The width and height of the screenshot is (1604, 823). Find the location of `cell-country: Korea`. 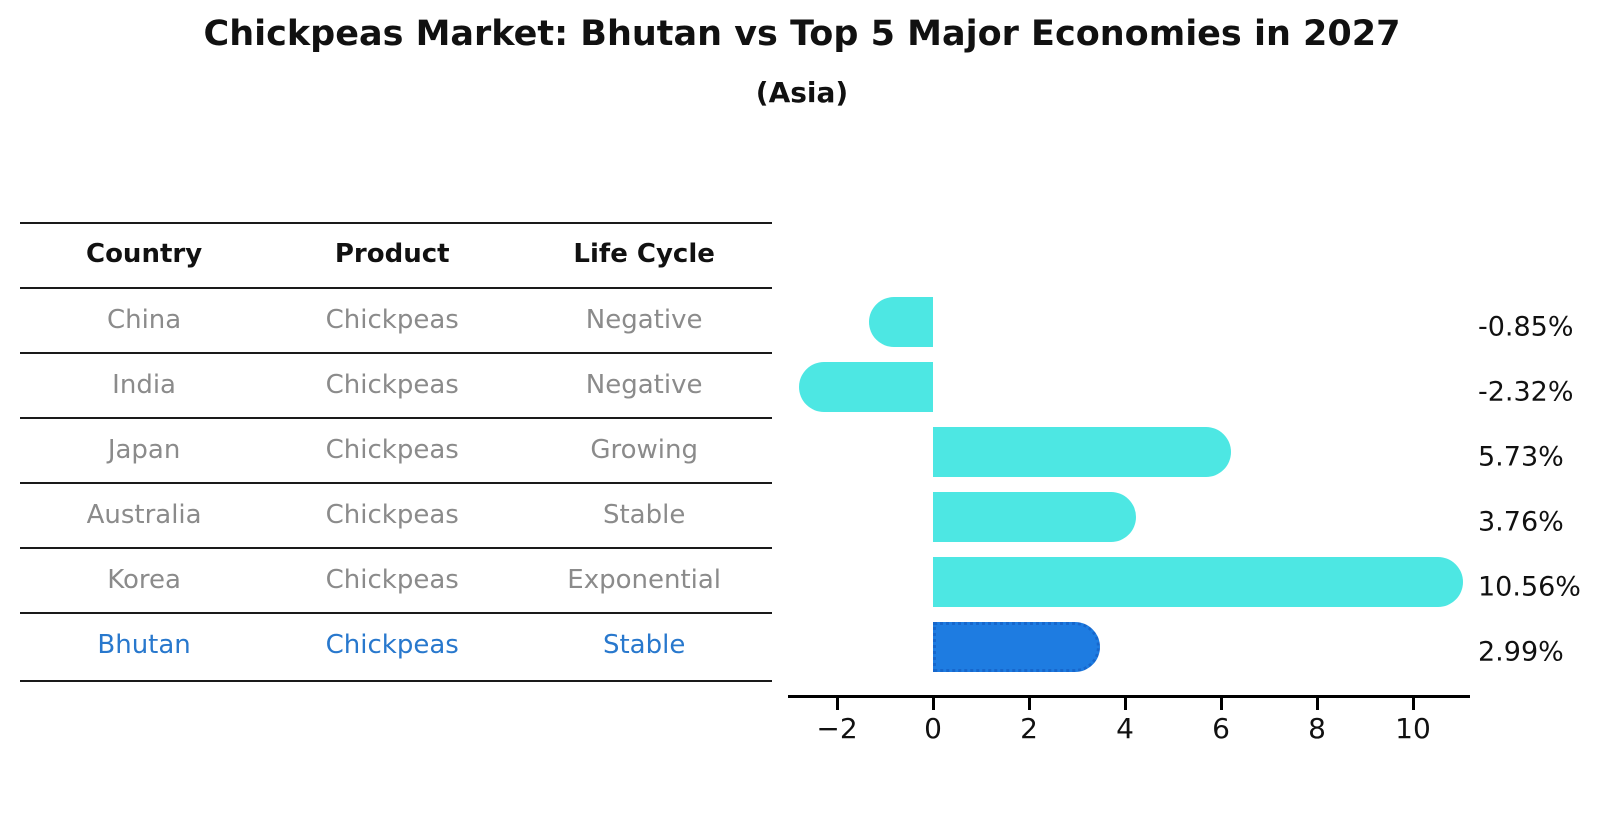

cell-country: Korea is located at coordinates (144, 580).